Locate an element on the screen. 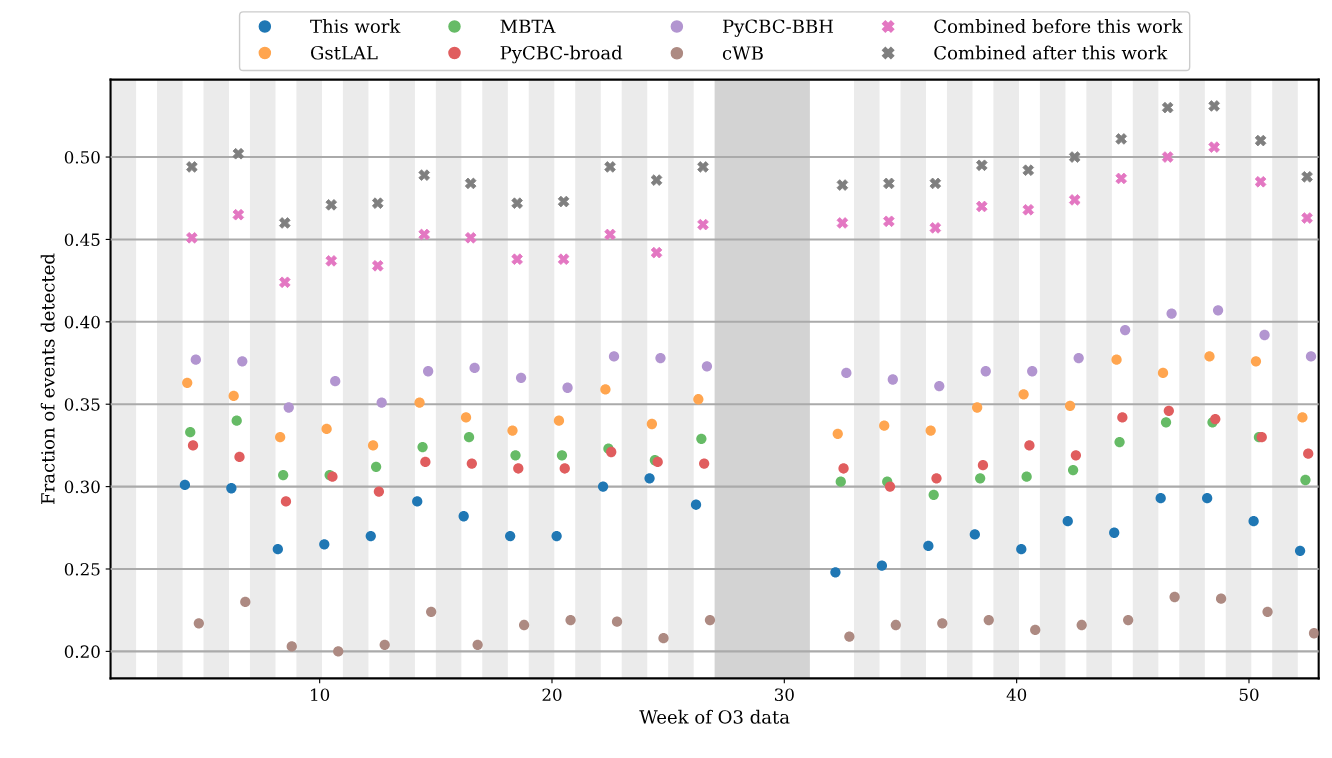 The image size is (1332, 758). legend-label: Combined after this work is located at coordinates (1051, 52).